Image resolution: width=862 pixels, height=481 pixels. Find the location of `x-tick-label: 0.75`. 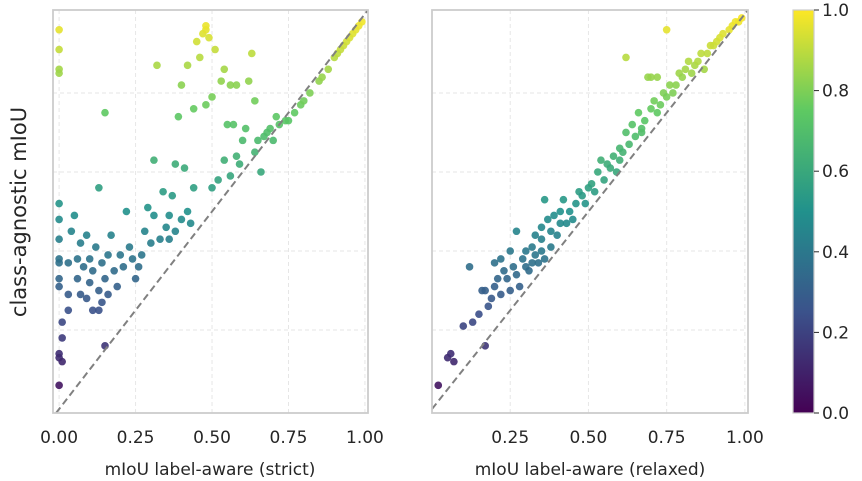

x-tick-label: 0.75 is located at coordinates (667, 438).